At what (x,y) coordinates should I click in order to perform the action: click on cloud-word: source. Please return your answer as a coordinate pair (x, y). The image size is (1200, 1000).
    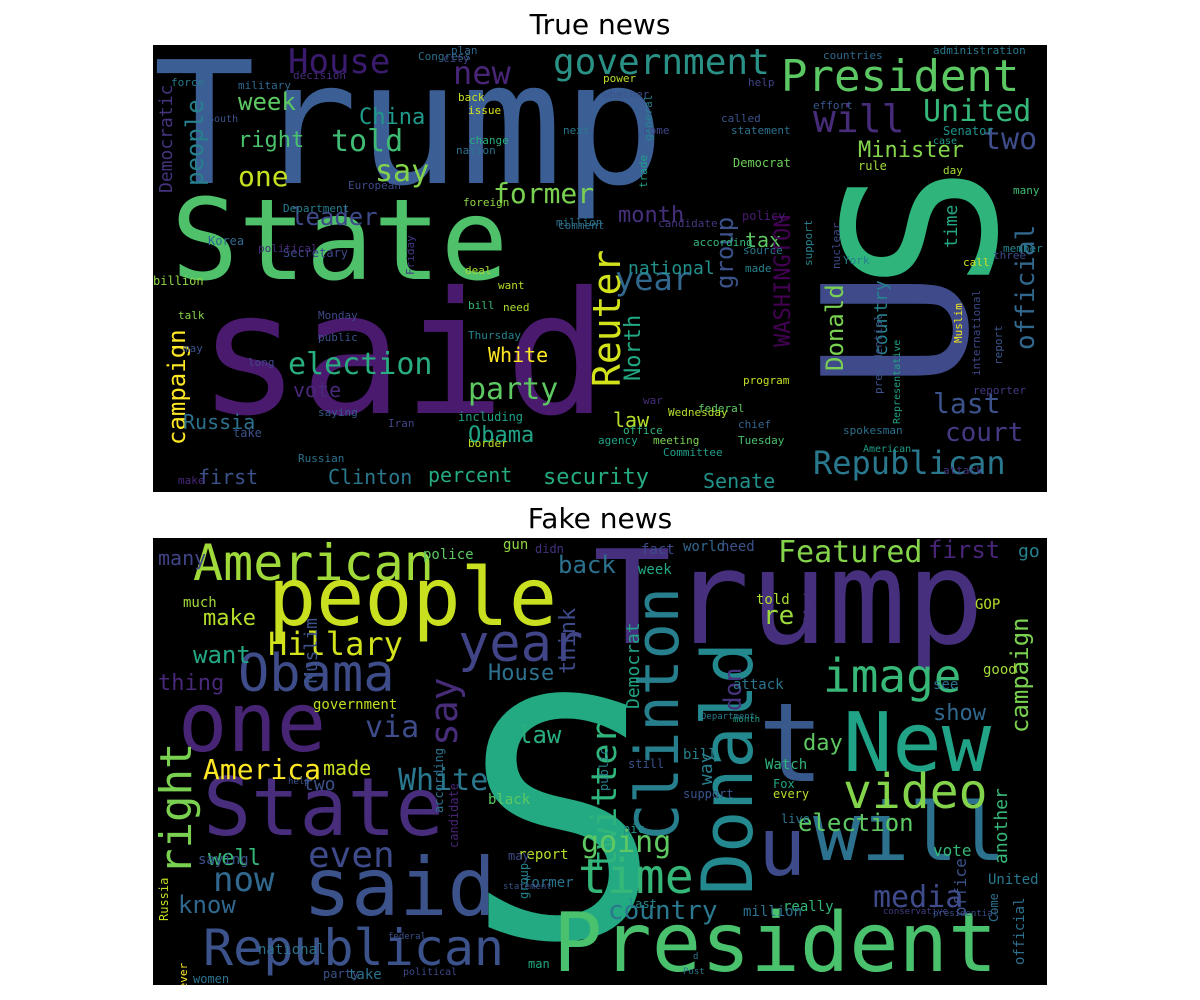
    Looking at the image, I should click on (763, 250).